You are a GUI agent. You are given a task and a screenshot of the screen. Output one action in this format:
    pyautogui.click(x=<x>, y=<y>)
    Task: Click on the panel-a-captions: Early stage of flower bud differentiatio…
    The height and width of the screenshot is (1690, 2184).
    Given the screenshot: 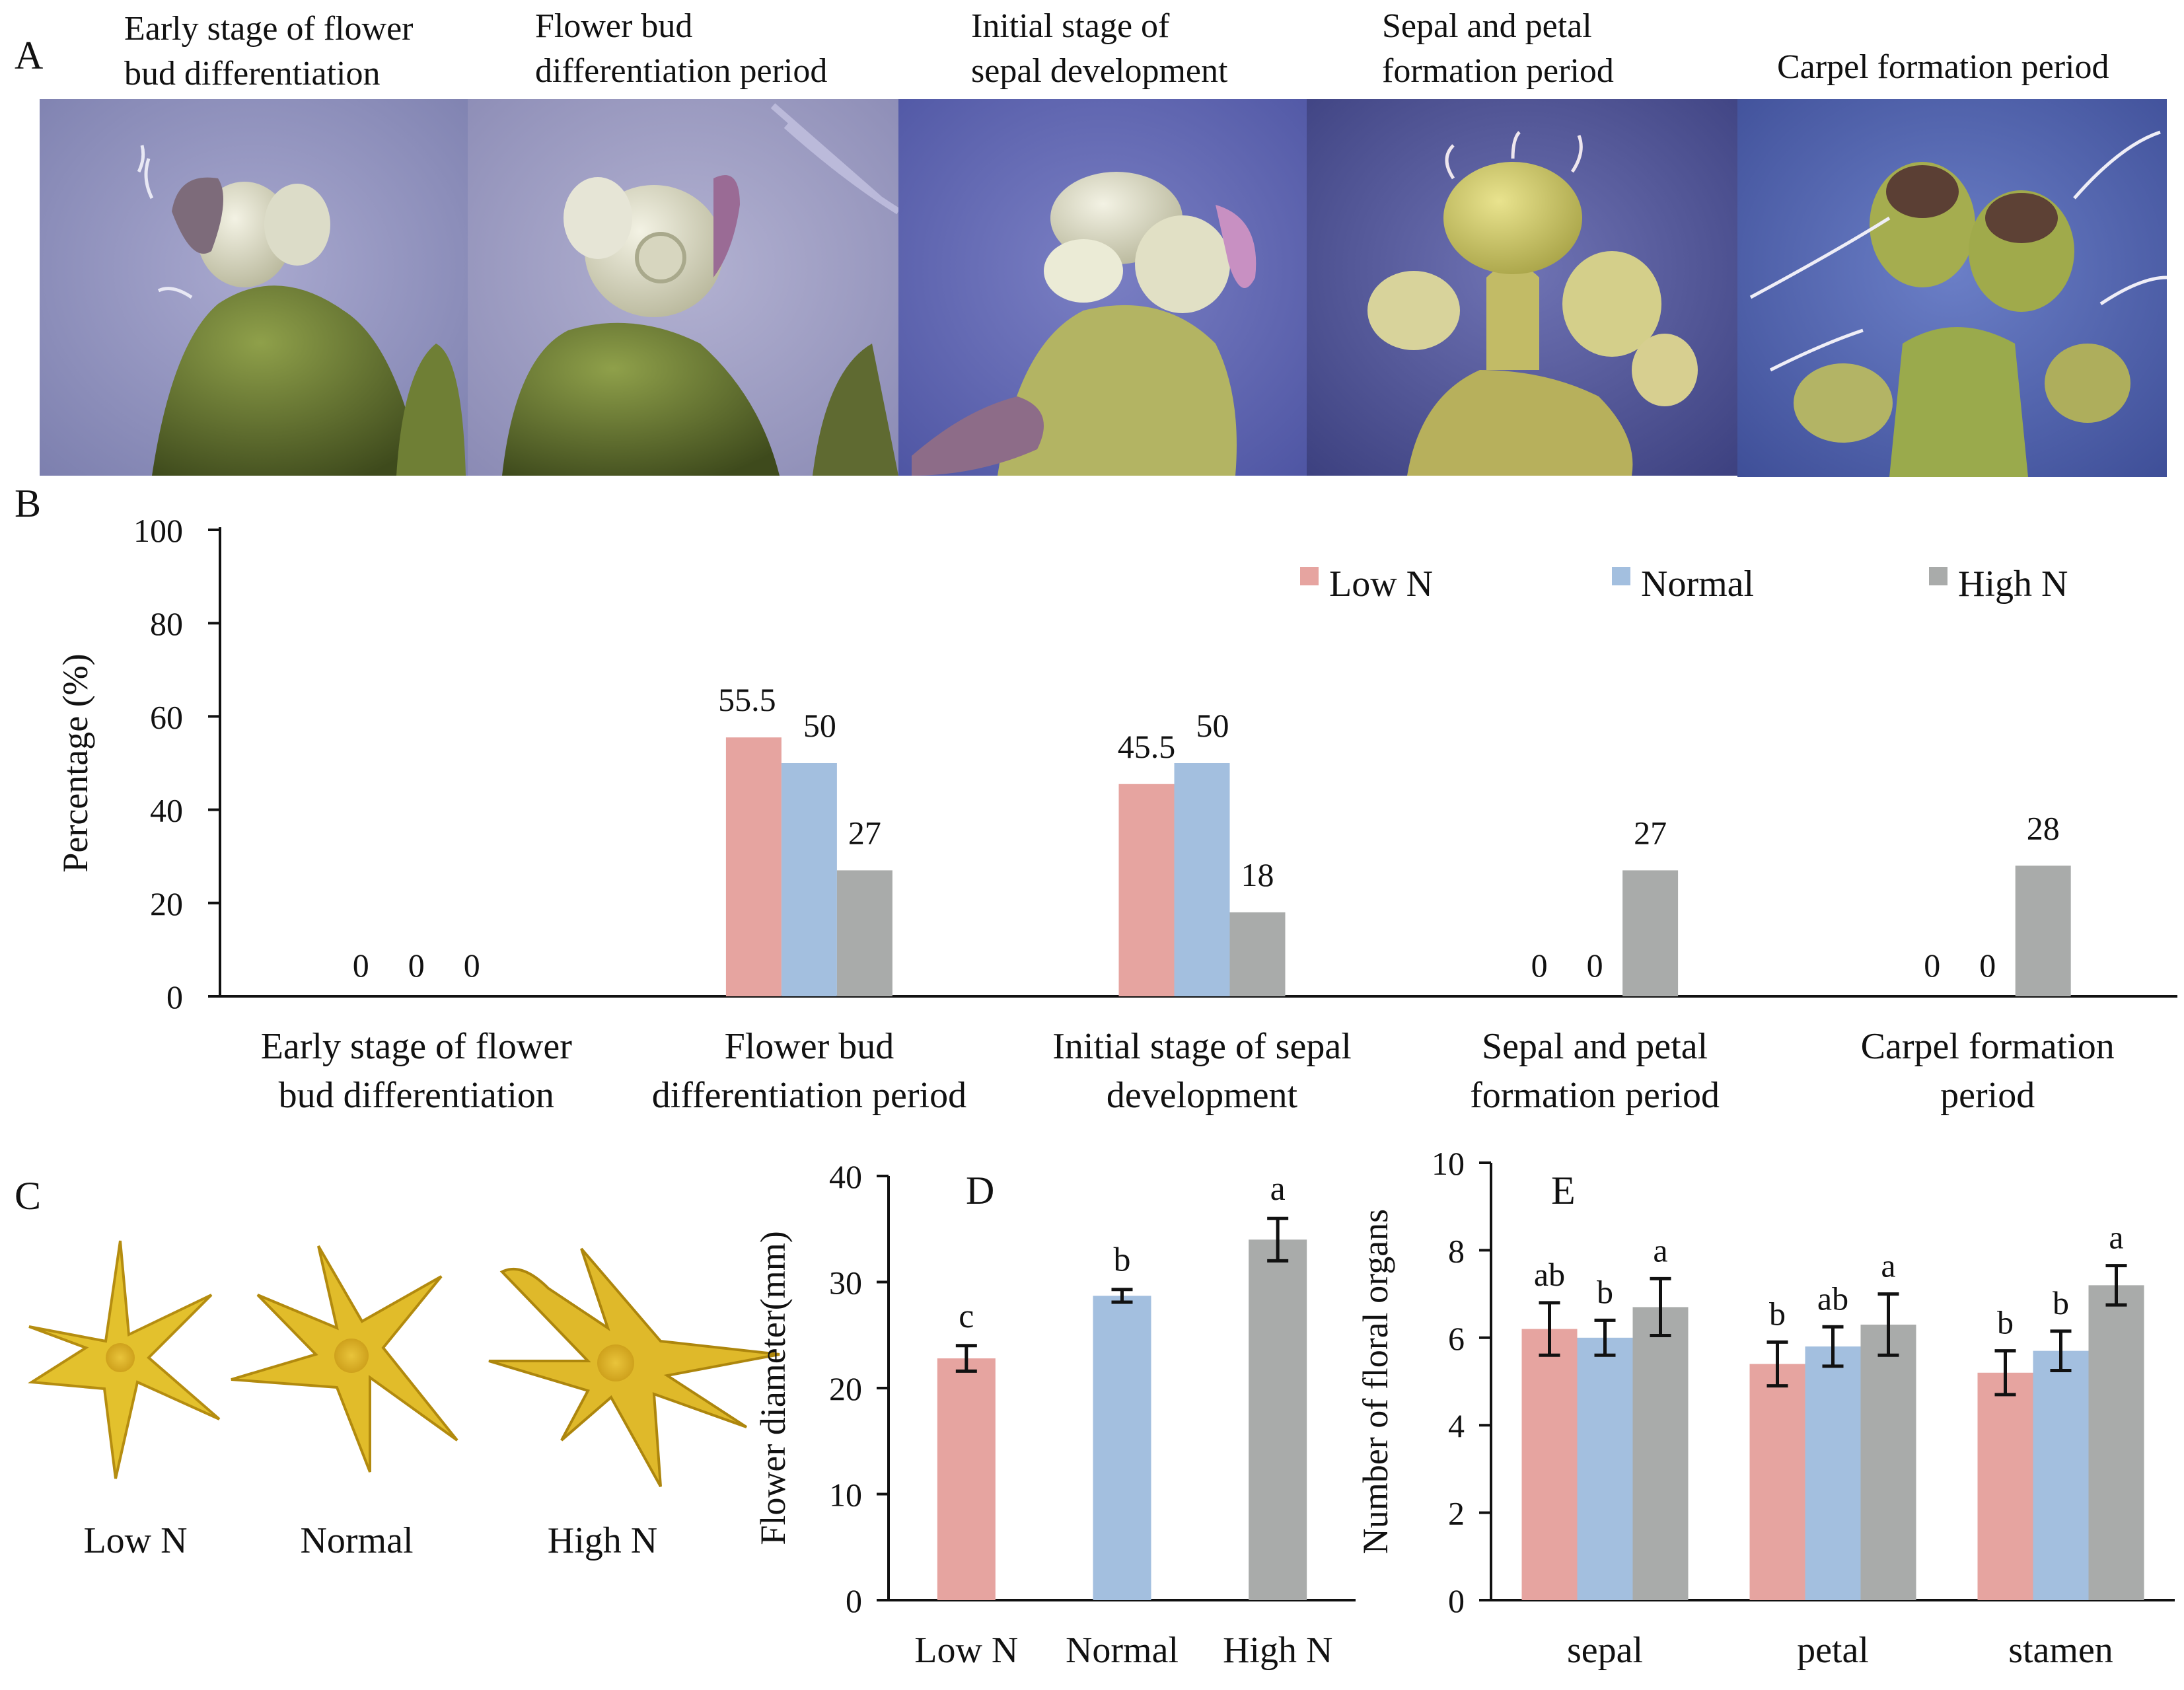 What is the action you would take?
    pyautogui.click(x=1116, y=50)
    